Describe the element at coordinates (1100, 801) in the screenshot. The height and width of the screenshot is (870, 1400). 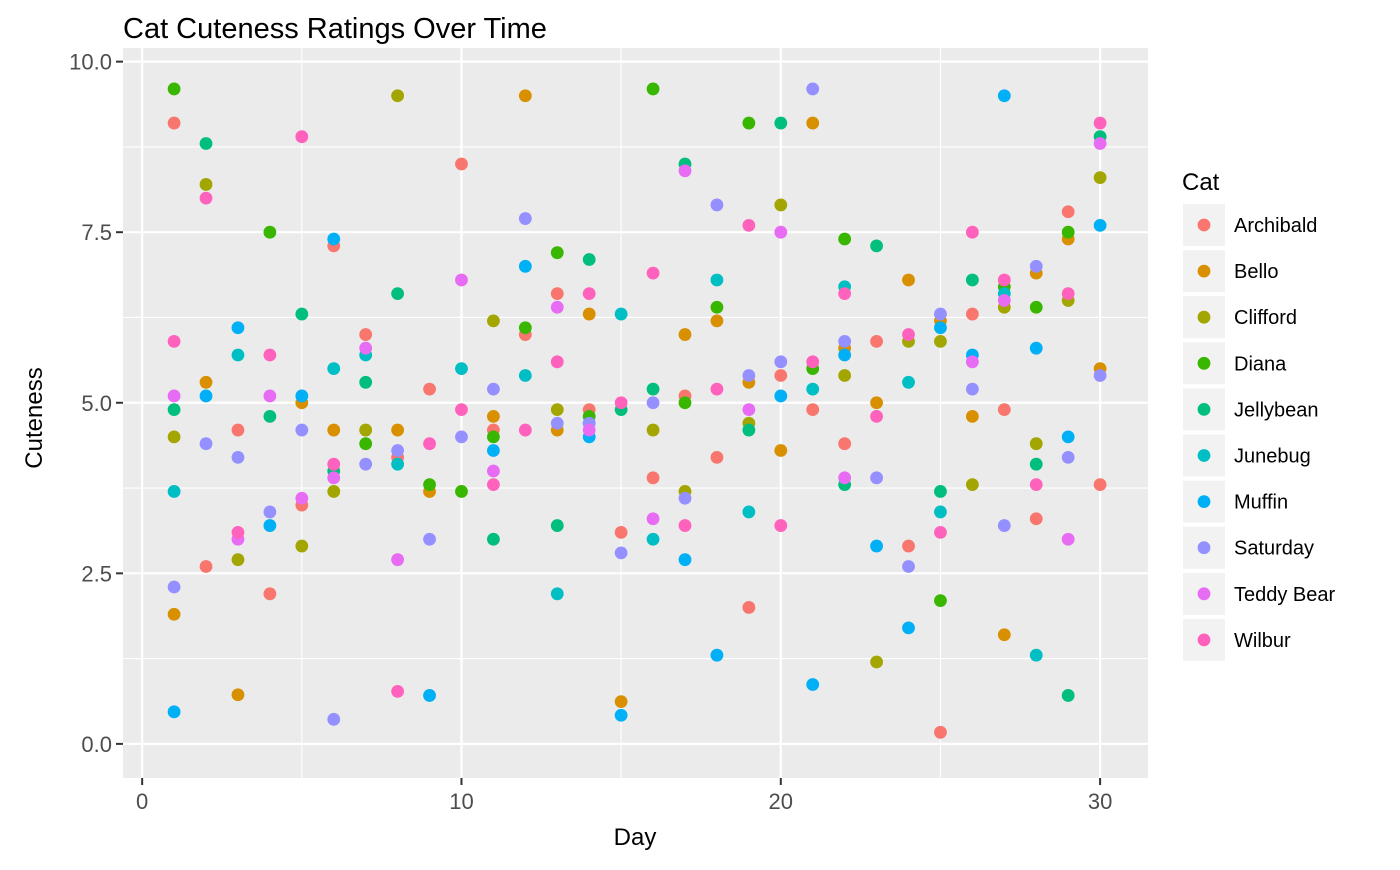
I see `x-tick-label: 30` at that location.